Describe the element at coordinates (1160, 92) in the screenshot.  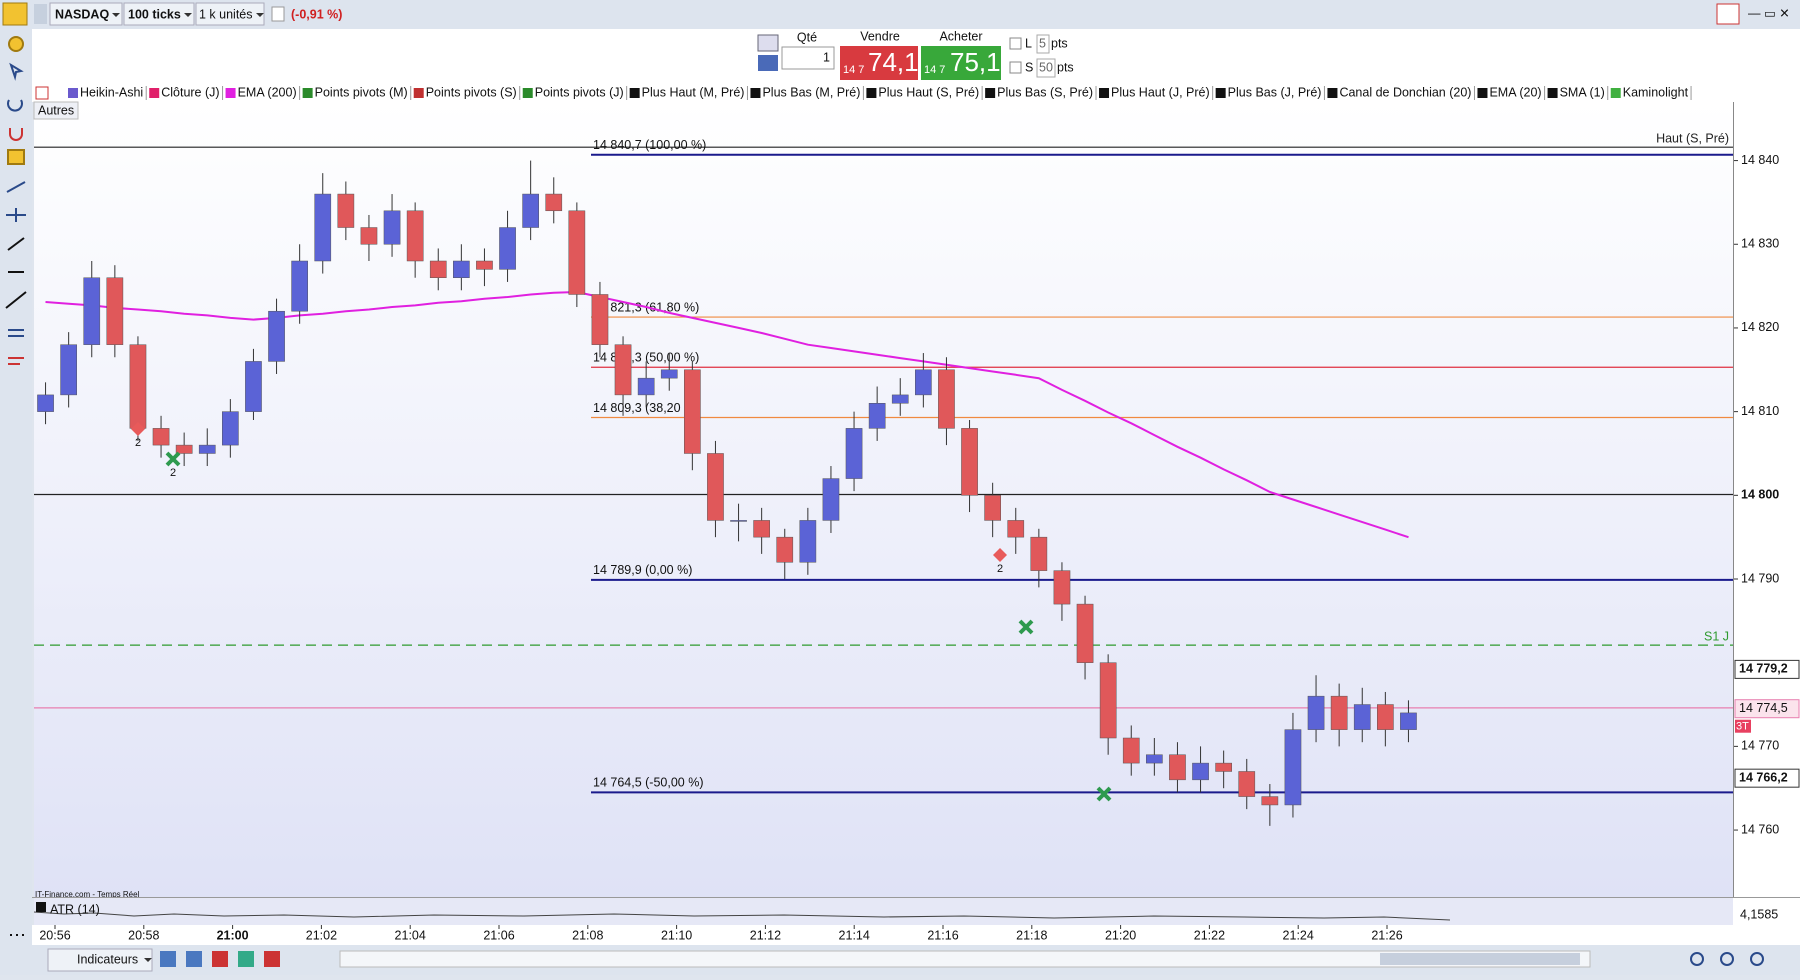
I see `indicator-tab: Plus Haut (J, Pré)` at that location.